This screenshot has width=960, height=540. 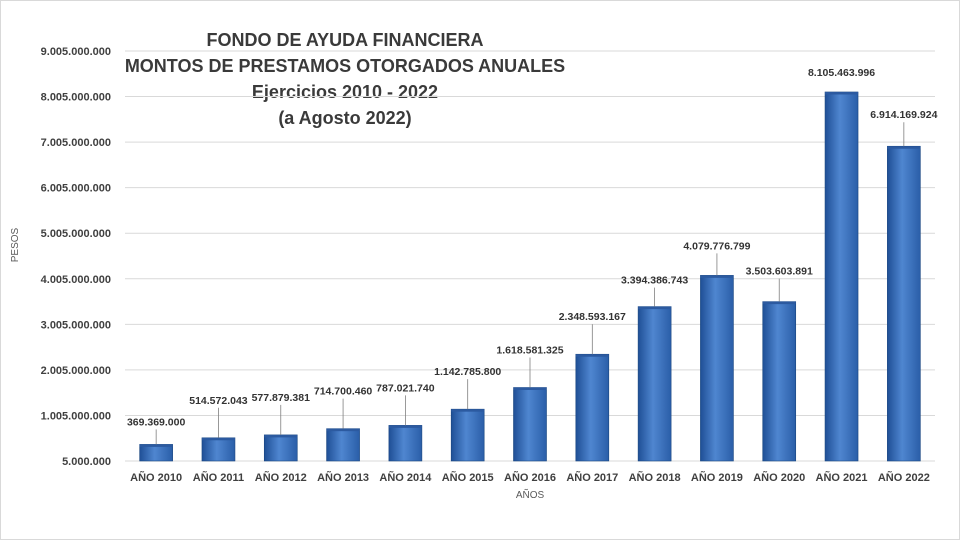 I want to click on data-label: 1.618.581.325, so click(x=529, y=350).